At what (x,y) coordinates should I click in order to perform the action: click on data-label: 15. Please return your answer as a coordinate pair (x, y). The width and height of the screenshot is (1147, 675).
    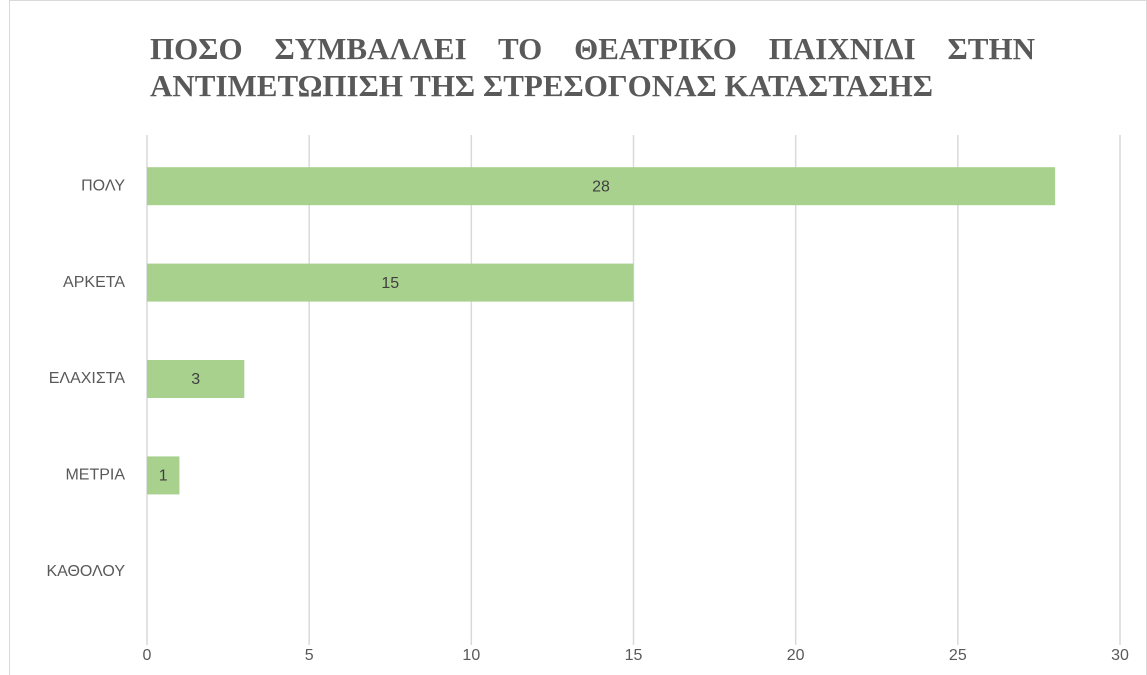
    Looking at the image, I should click on (390, 283).